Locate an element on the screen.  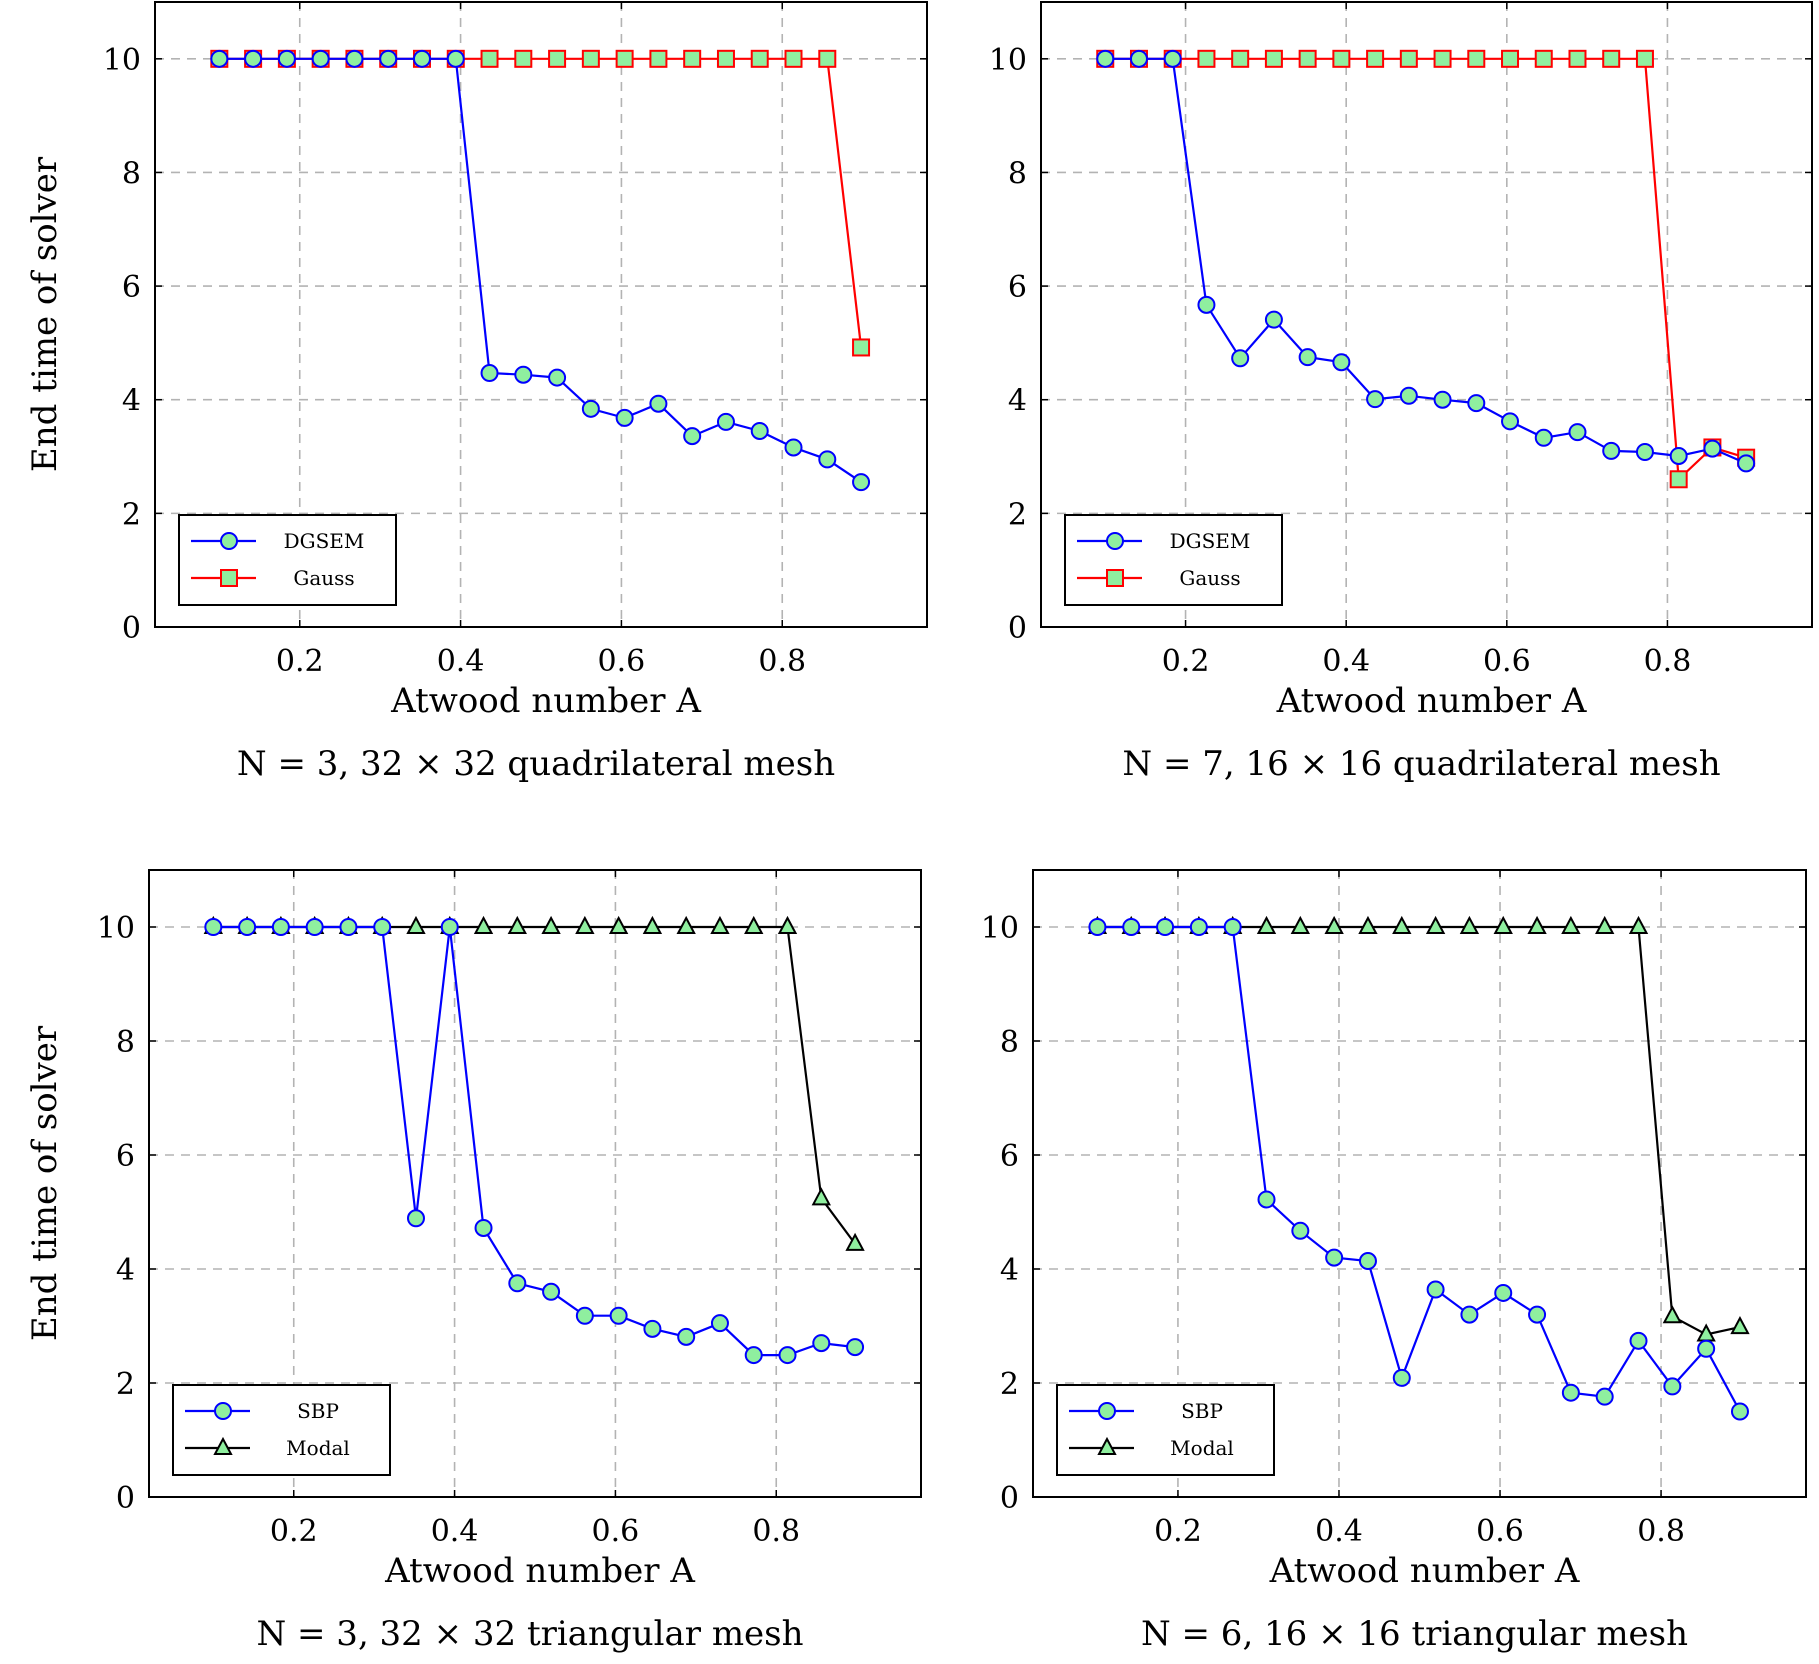
legend: DGSEM Gauss is located at coordinates (287, 560).